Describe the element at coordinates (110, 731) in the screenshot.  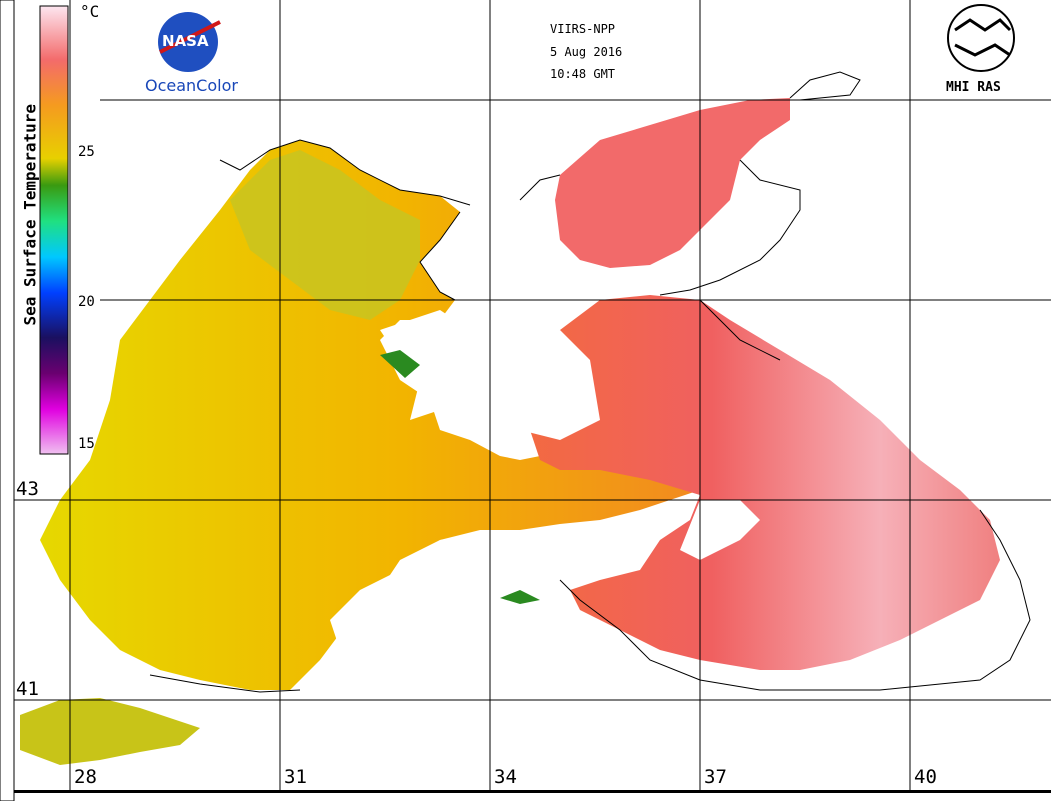
I see `marmara-sea-region` at that location.